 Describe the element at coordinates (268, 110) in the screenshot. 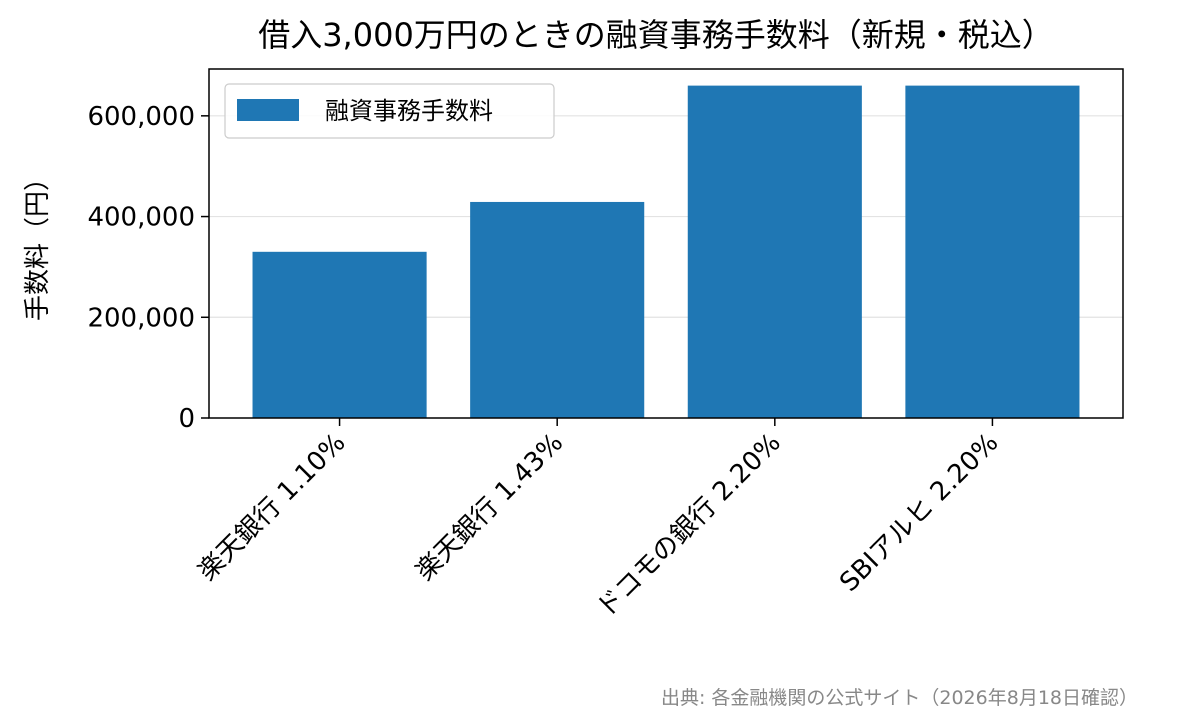

I see `legend-swatch` at that location.